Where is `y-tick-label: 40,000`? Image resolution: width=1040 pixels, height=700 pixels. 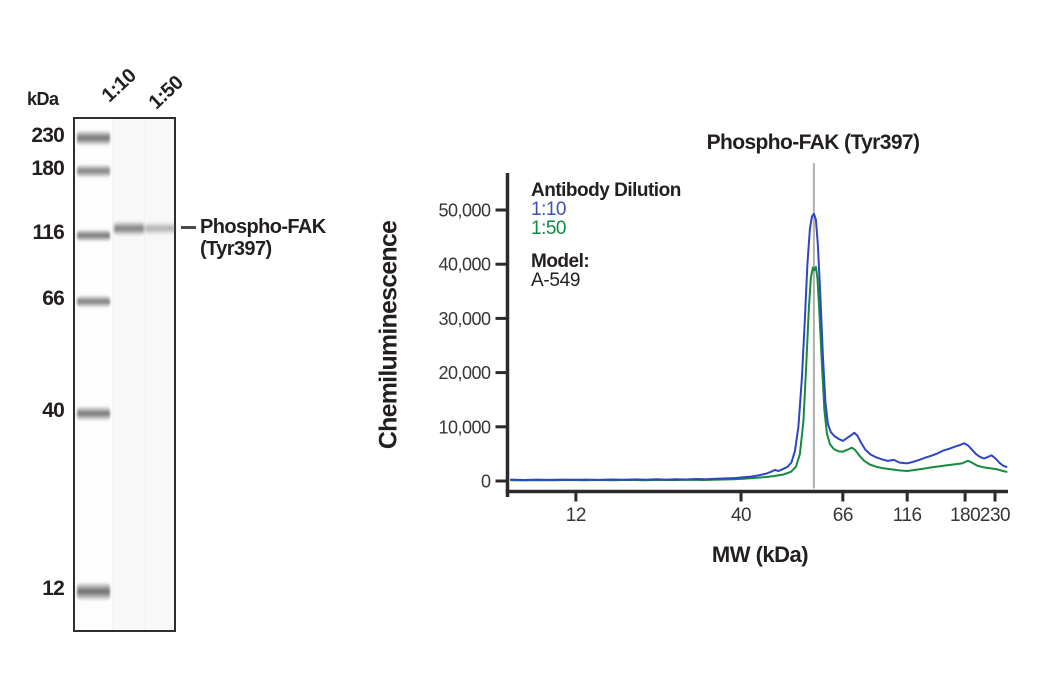
y-tick-label: 40,000 is located at coordinates (464, 265).